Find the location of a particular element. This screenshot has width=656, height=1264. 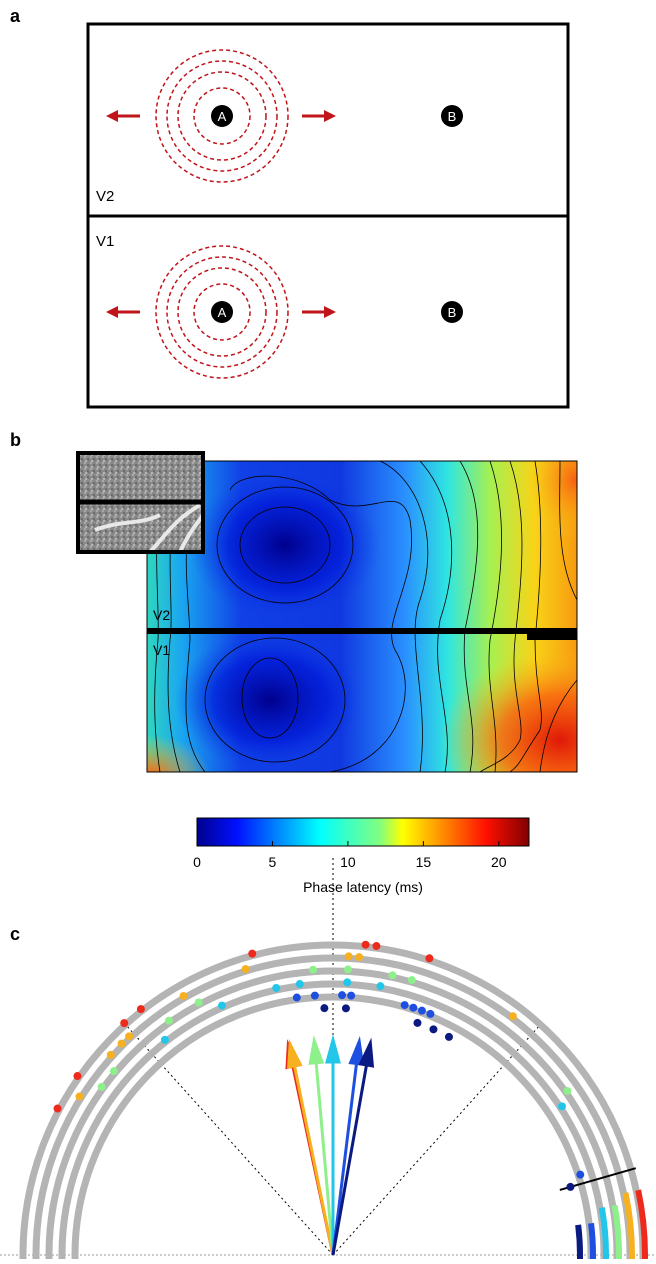

tick-label: 0 is located at coordinates (197, 862).